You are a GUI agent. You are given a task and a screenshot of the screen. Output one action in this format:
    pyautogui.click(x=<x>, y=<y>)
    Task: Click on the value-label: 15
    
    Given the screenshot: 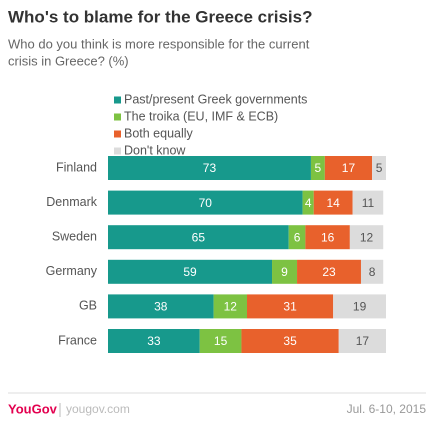 What is the action you would take?
    pyautogui.click(x=221, y=341)
    